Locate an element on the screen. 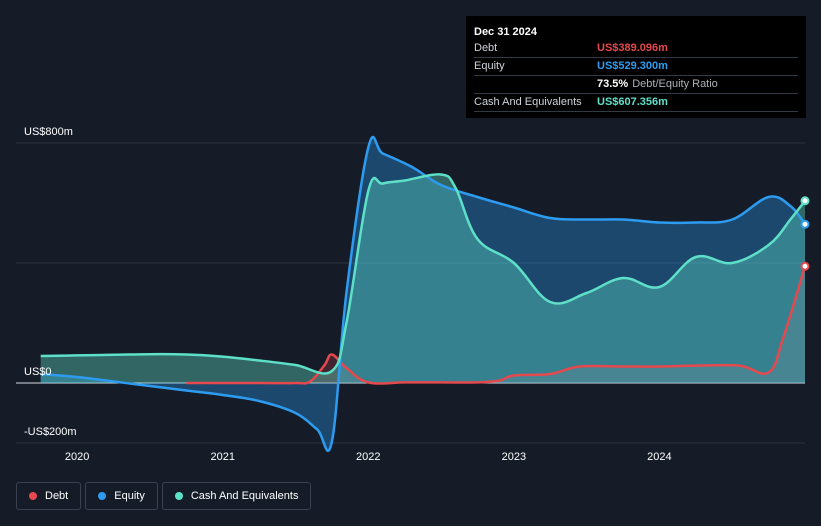  legend-label: Debt is located at coordinates (57, 496).